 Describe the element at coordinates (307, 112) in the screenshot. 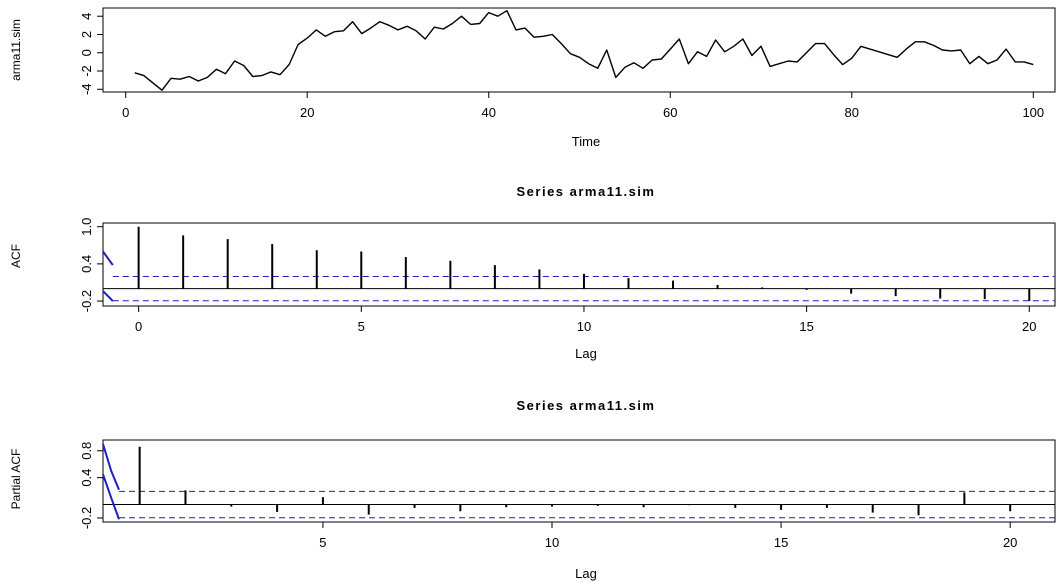

I see `time-series-xtick-label: 20` at that location.